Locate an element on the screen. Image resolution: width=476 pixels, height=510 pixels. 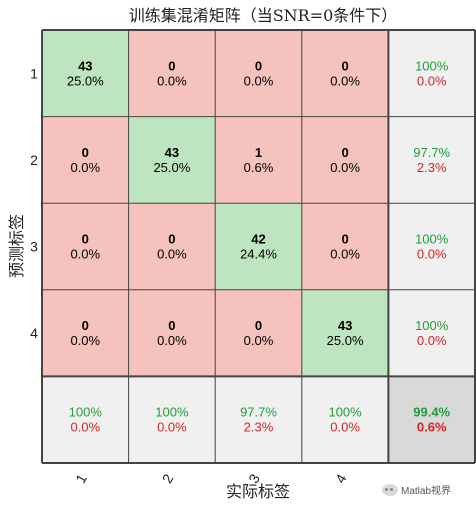
y-tick-label: 2 is located at coordinates (34, 160).